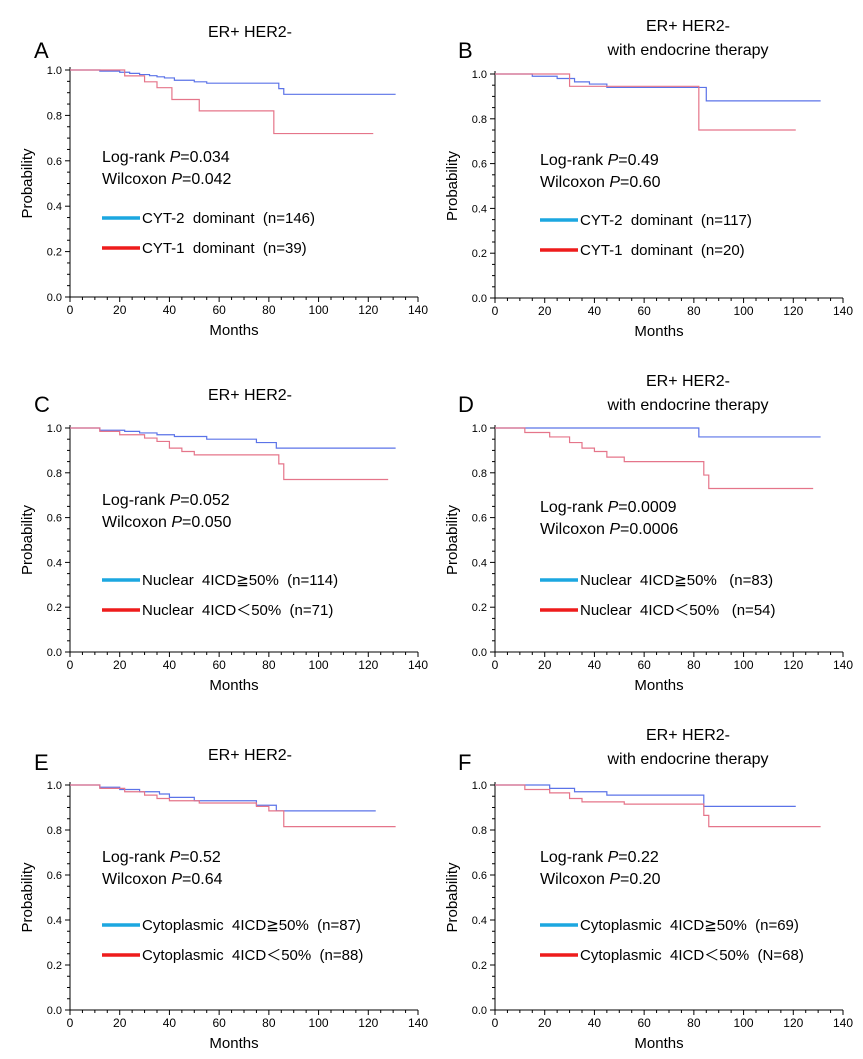 The width and height of the screenshot is (863, 1059). Describe the element at coordinates (599, 160) in the screenshot. I see `stat-line: Log-rank P=0.49` at that location.